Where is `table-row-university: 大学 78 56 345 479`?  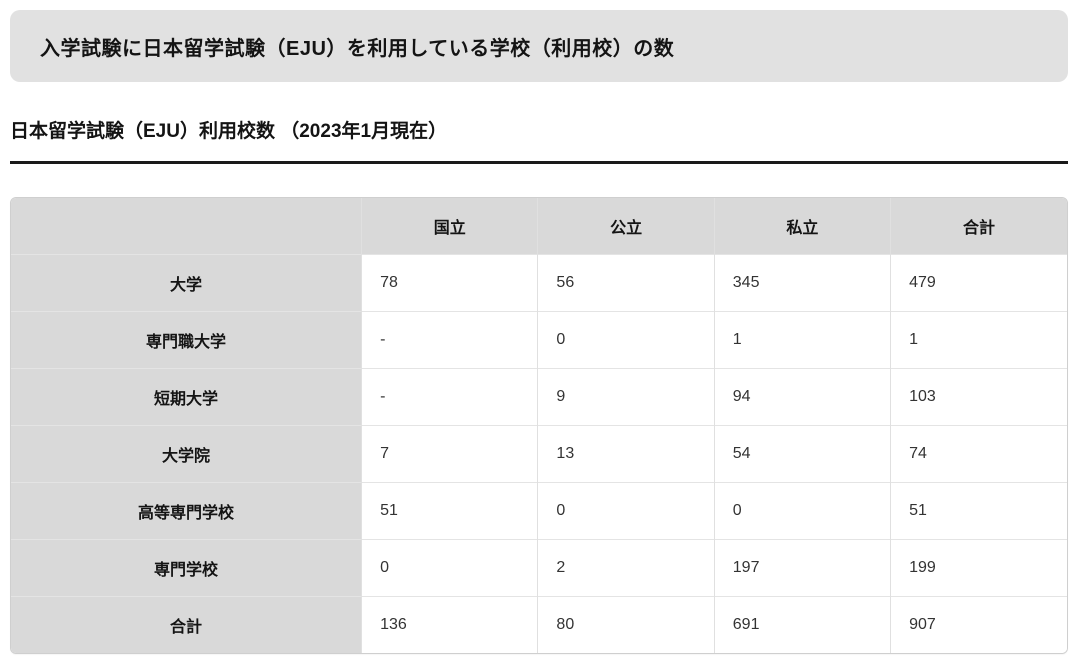
table-row-university: 大学 78 56 345 479 is located at coordinates (539, 282).